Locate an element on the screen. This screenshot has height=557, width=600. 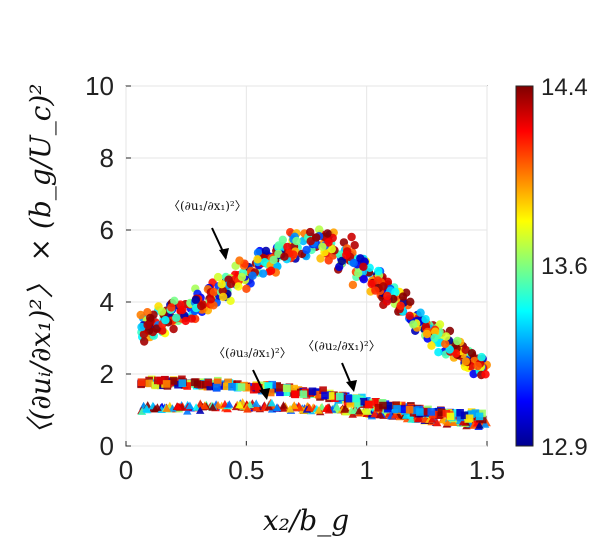
x-tick-labels: 0 0.5 1 1.5 is located at coordinates (312, 470).